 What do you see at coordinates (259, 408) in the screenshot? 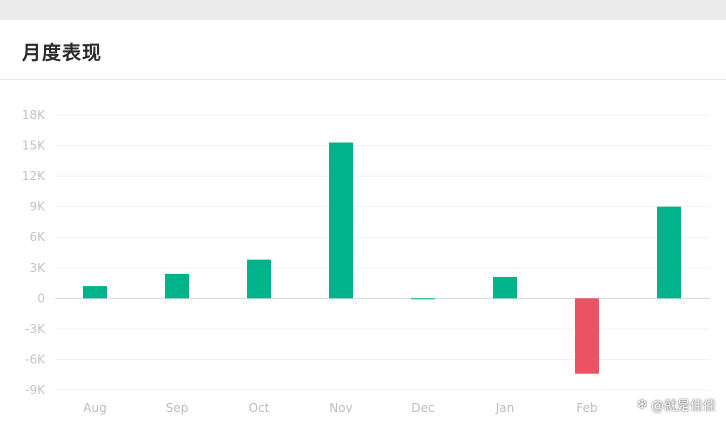
I see `x-category-label: Oct` at bounding box center [259, 408].